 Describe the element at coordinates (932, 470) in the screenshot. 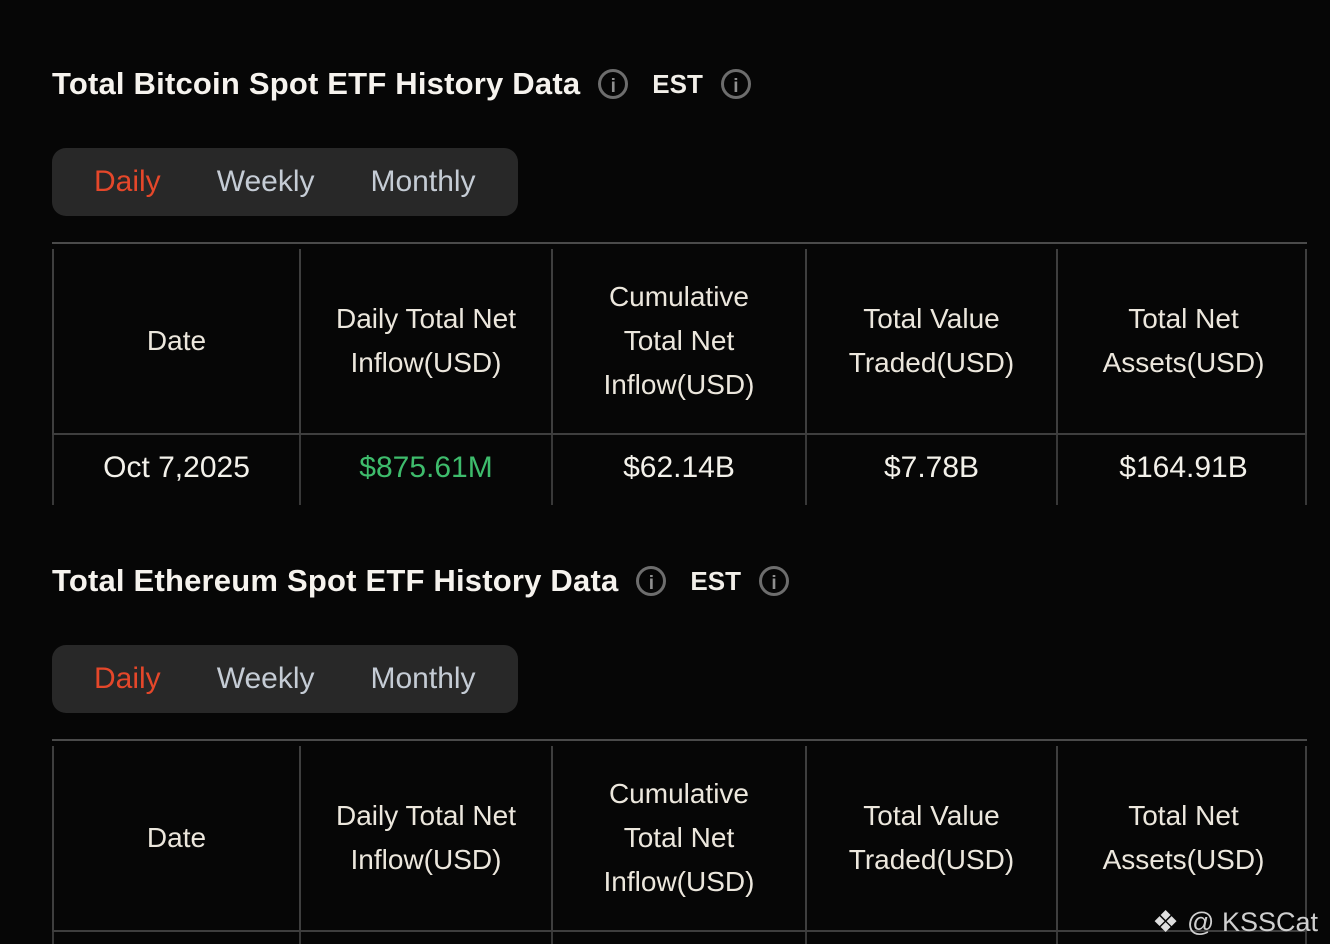

I see `cell-total-value-traded: $7.78B` at that location.